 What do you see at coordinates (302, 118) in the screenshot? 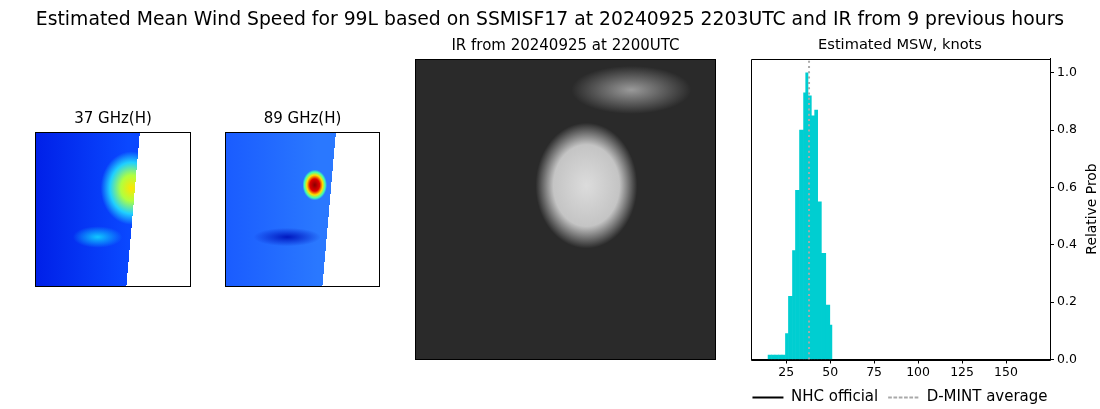
I see `text: 89 GHz(H)` at bounding box center [302, 118].